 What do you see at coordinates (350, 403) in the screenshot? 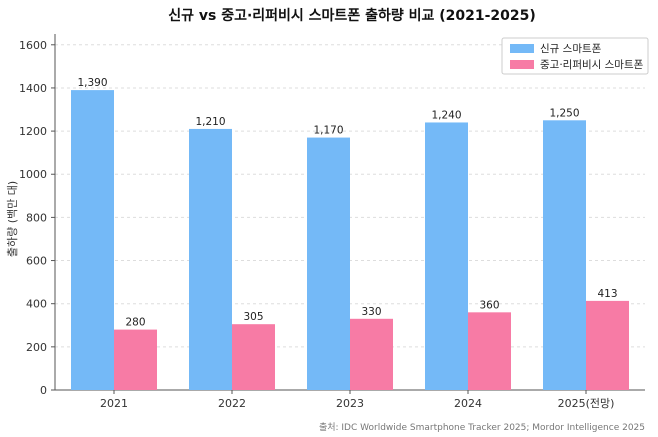
I see `x-tick-label: 2023` at bounding box center [350, 403].